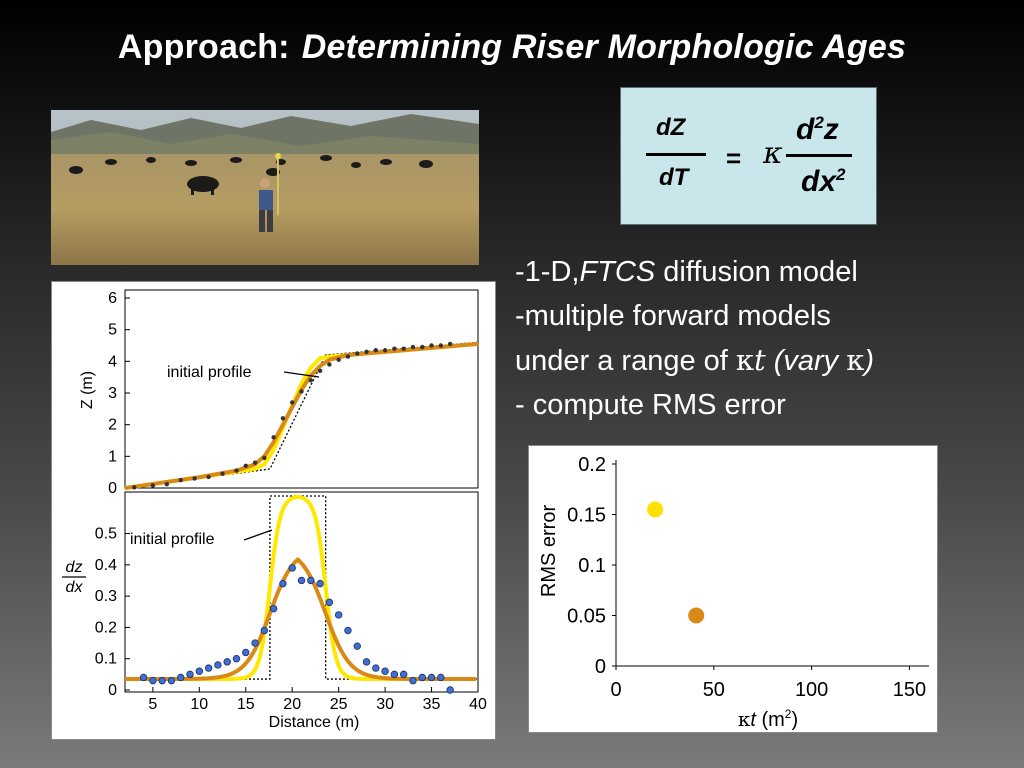  Describe the element at coordinates (106, 596) in the screenshot. I see `slope-y-tick-label: 0.3` at that location.